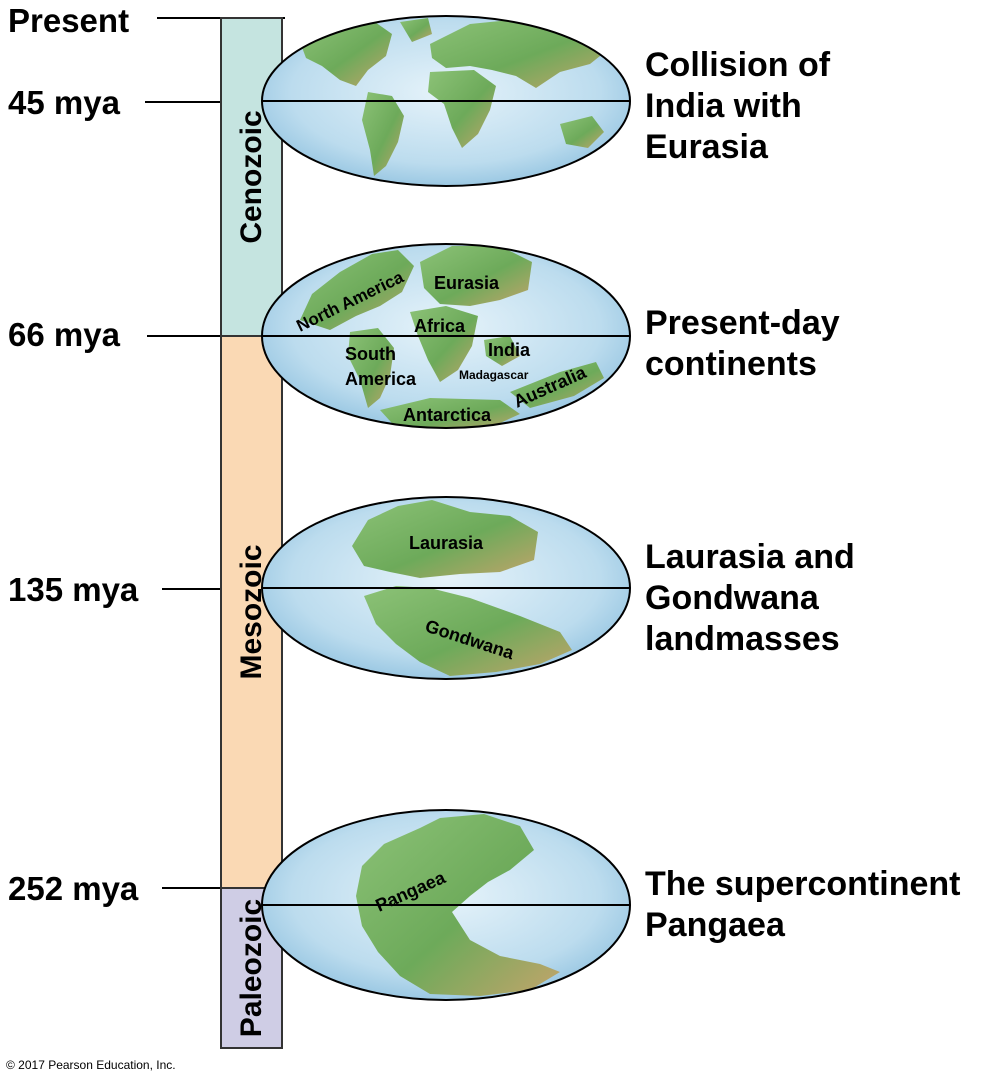 Image resolution: width=998 pixels, height=1080 pixels. I want to click on tick-135-mya, so click(213, 589).